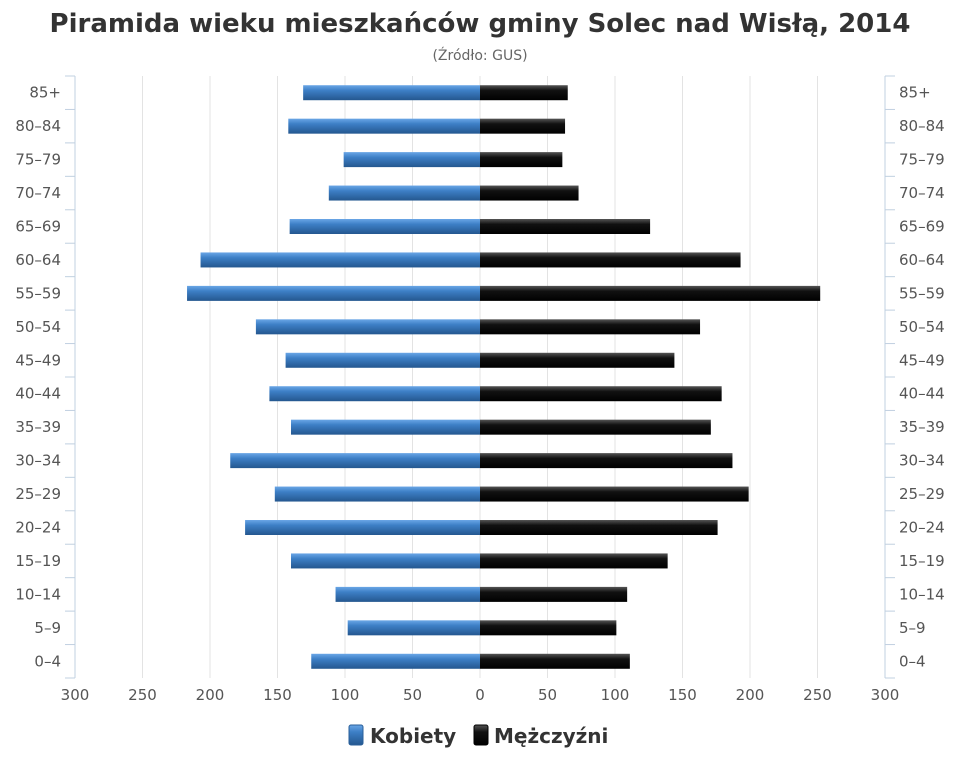 The height and width of the screenshot is (768, 960). I want to click on category-label-right: 85+, so click(915, 93).